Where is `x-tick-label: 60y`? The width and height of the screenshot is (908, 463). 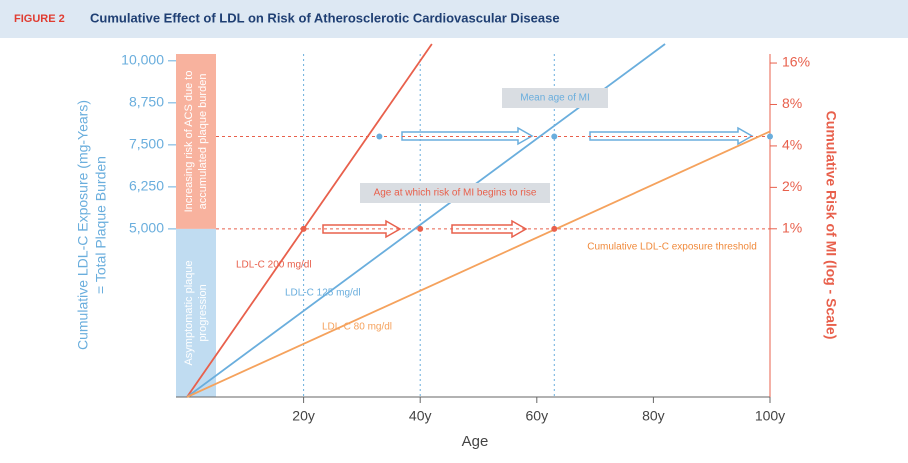
x-tick-label: 60y is located at coordinates (537, 416).